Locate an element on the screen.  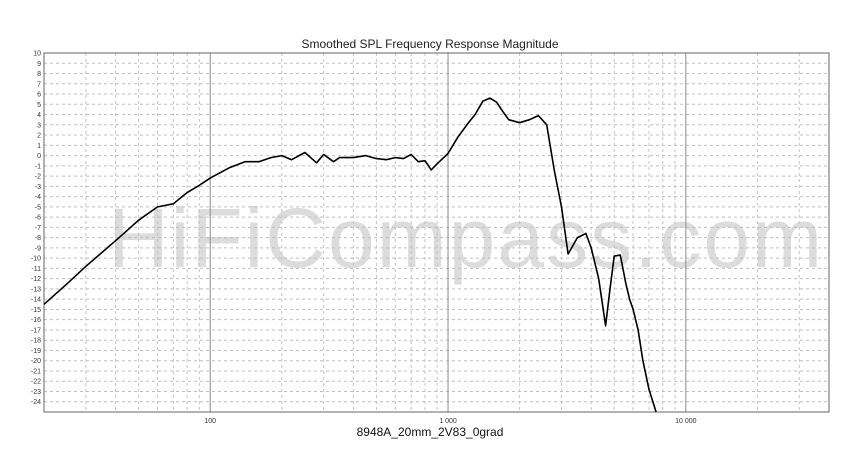
x-tick-label: 100 is located at coordinates (210, 421).